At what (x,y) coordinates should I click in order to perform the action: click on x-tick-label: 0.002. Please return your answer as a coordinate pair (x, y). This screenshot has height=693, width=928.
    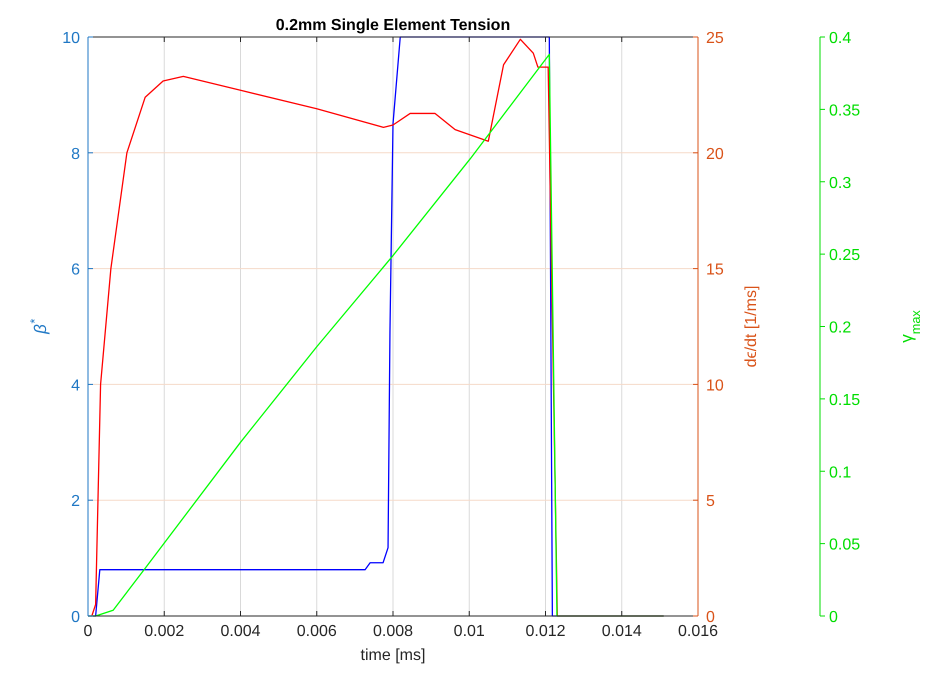
    Looking at the image, I should click on (164, 631).